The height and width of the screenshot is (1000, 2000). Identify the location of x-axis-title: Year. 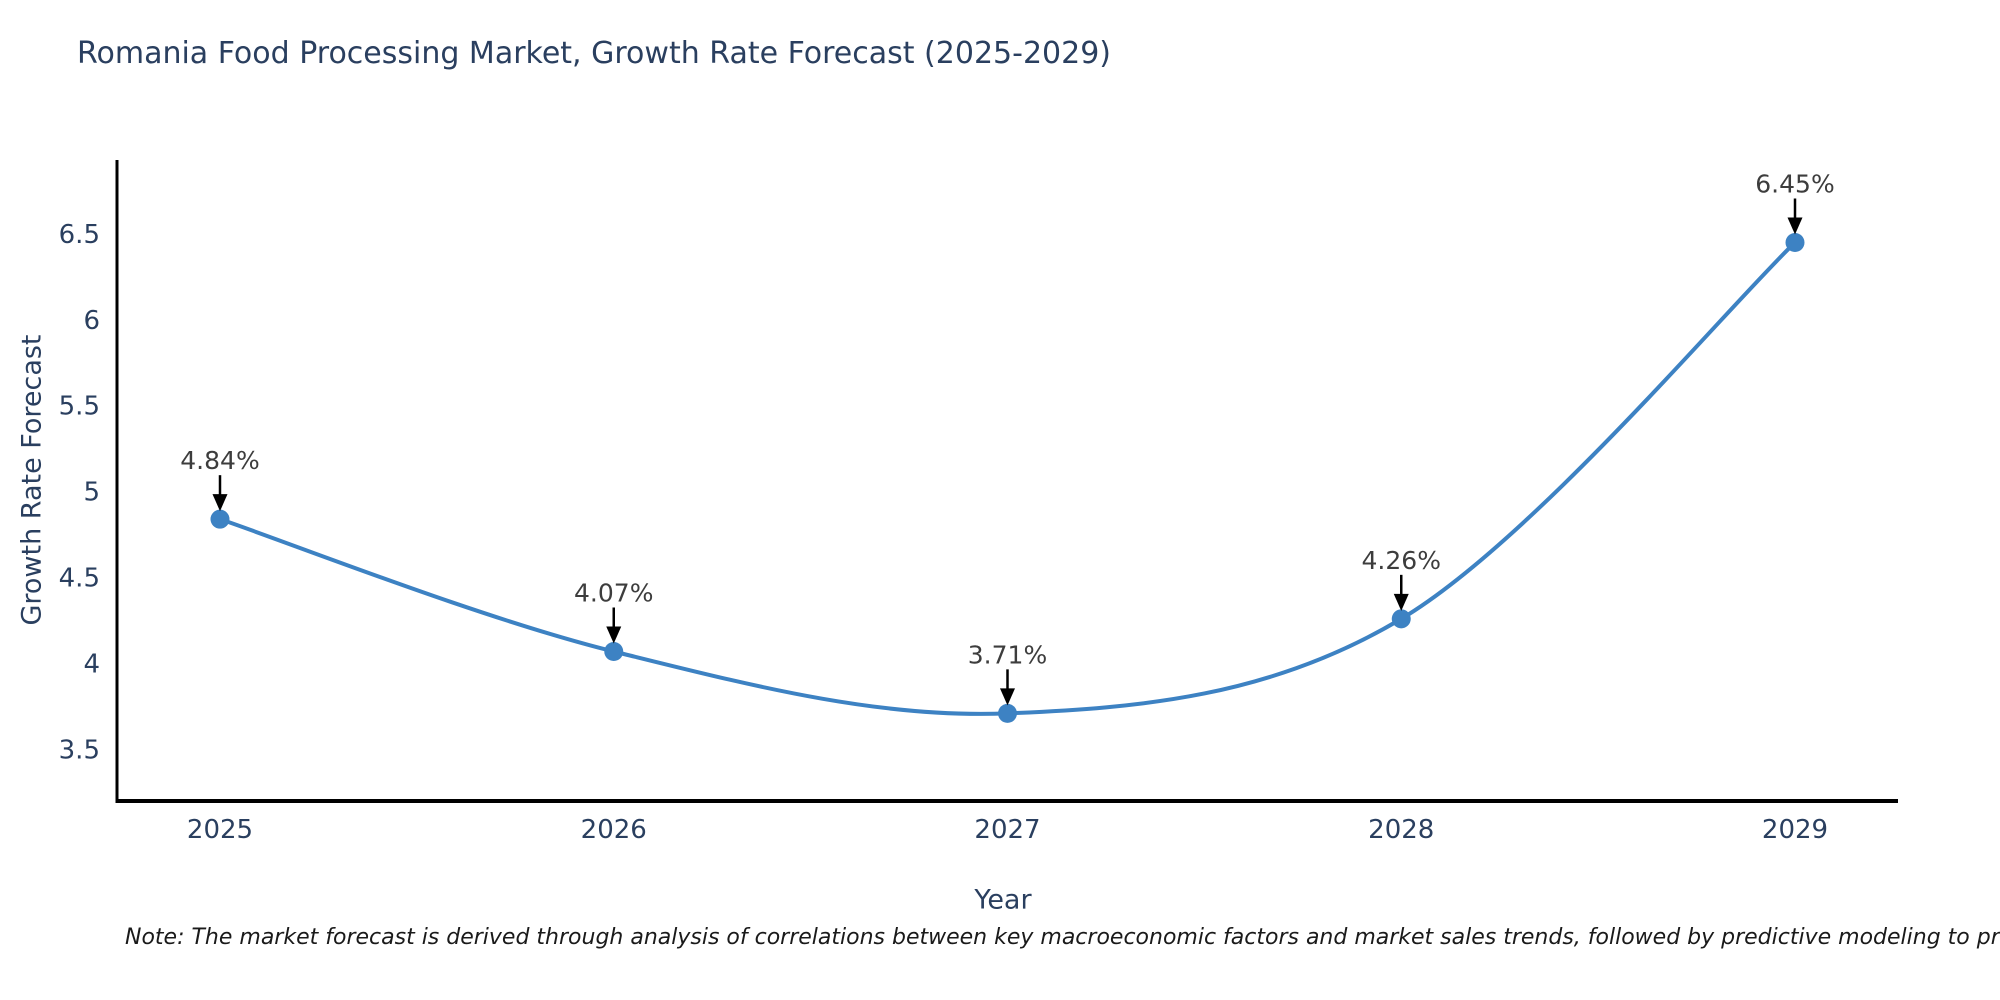
(1003, 900).